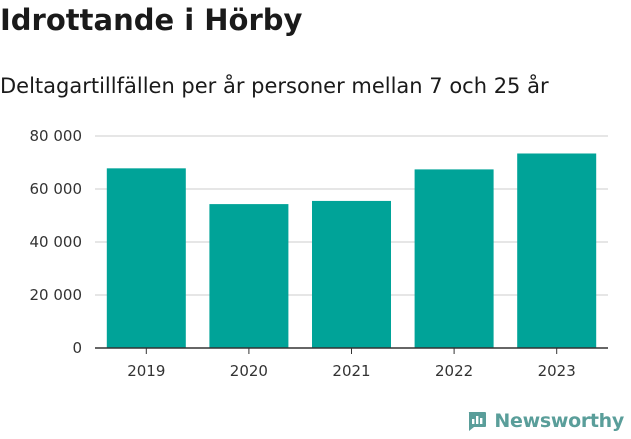  Describe the element at coordinates (146, 371) in the screenshot. I see `x-tick-label: 2019` at that location.